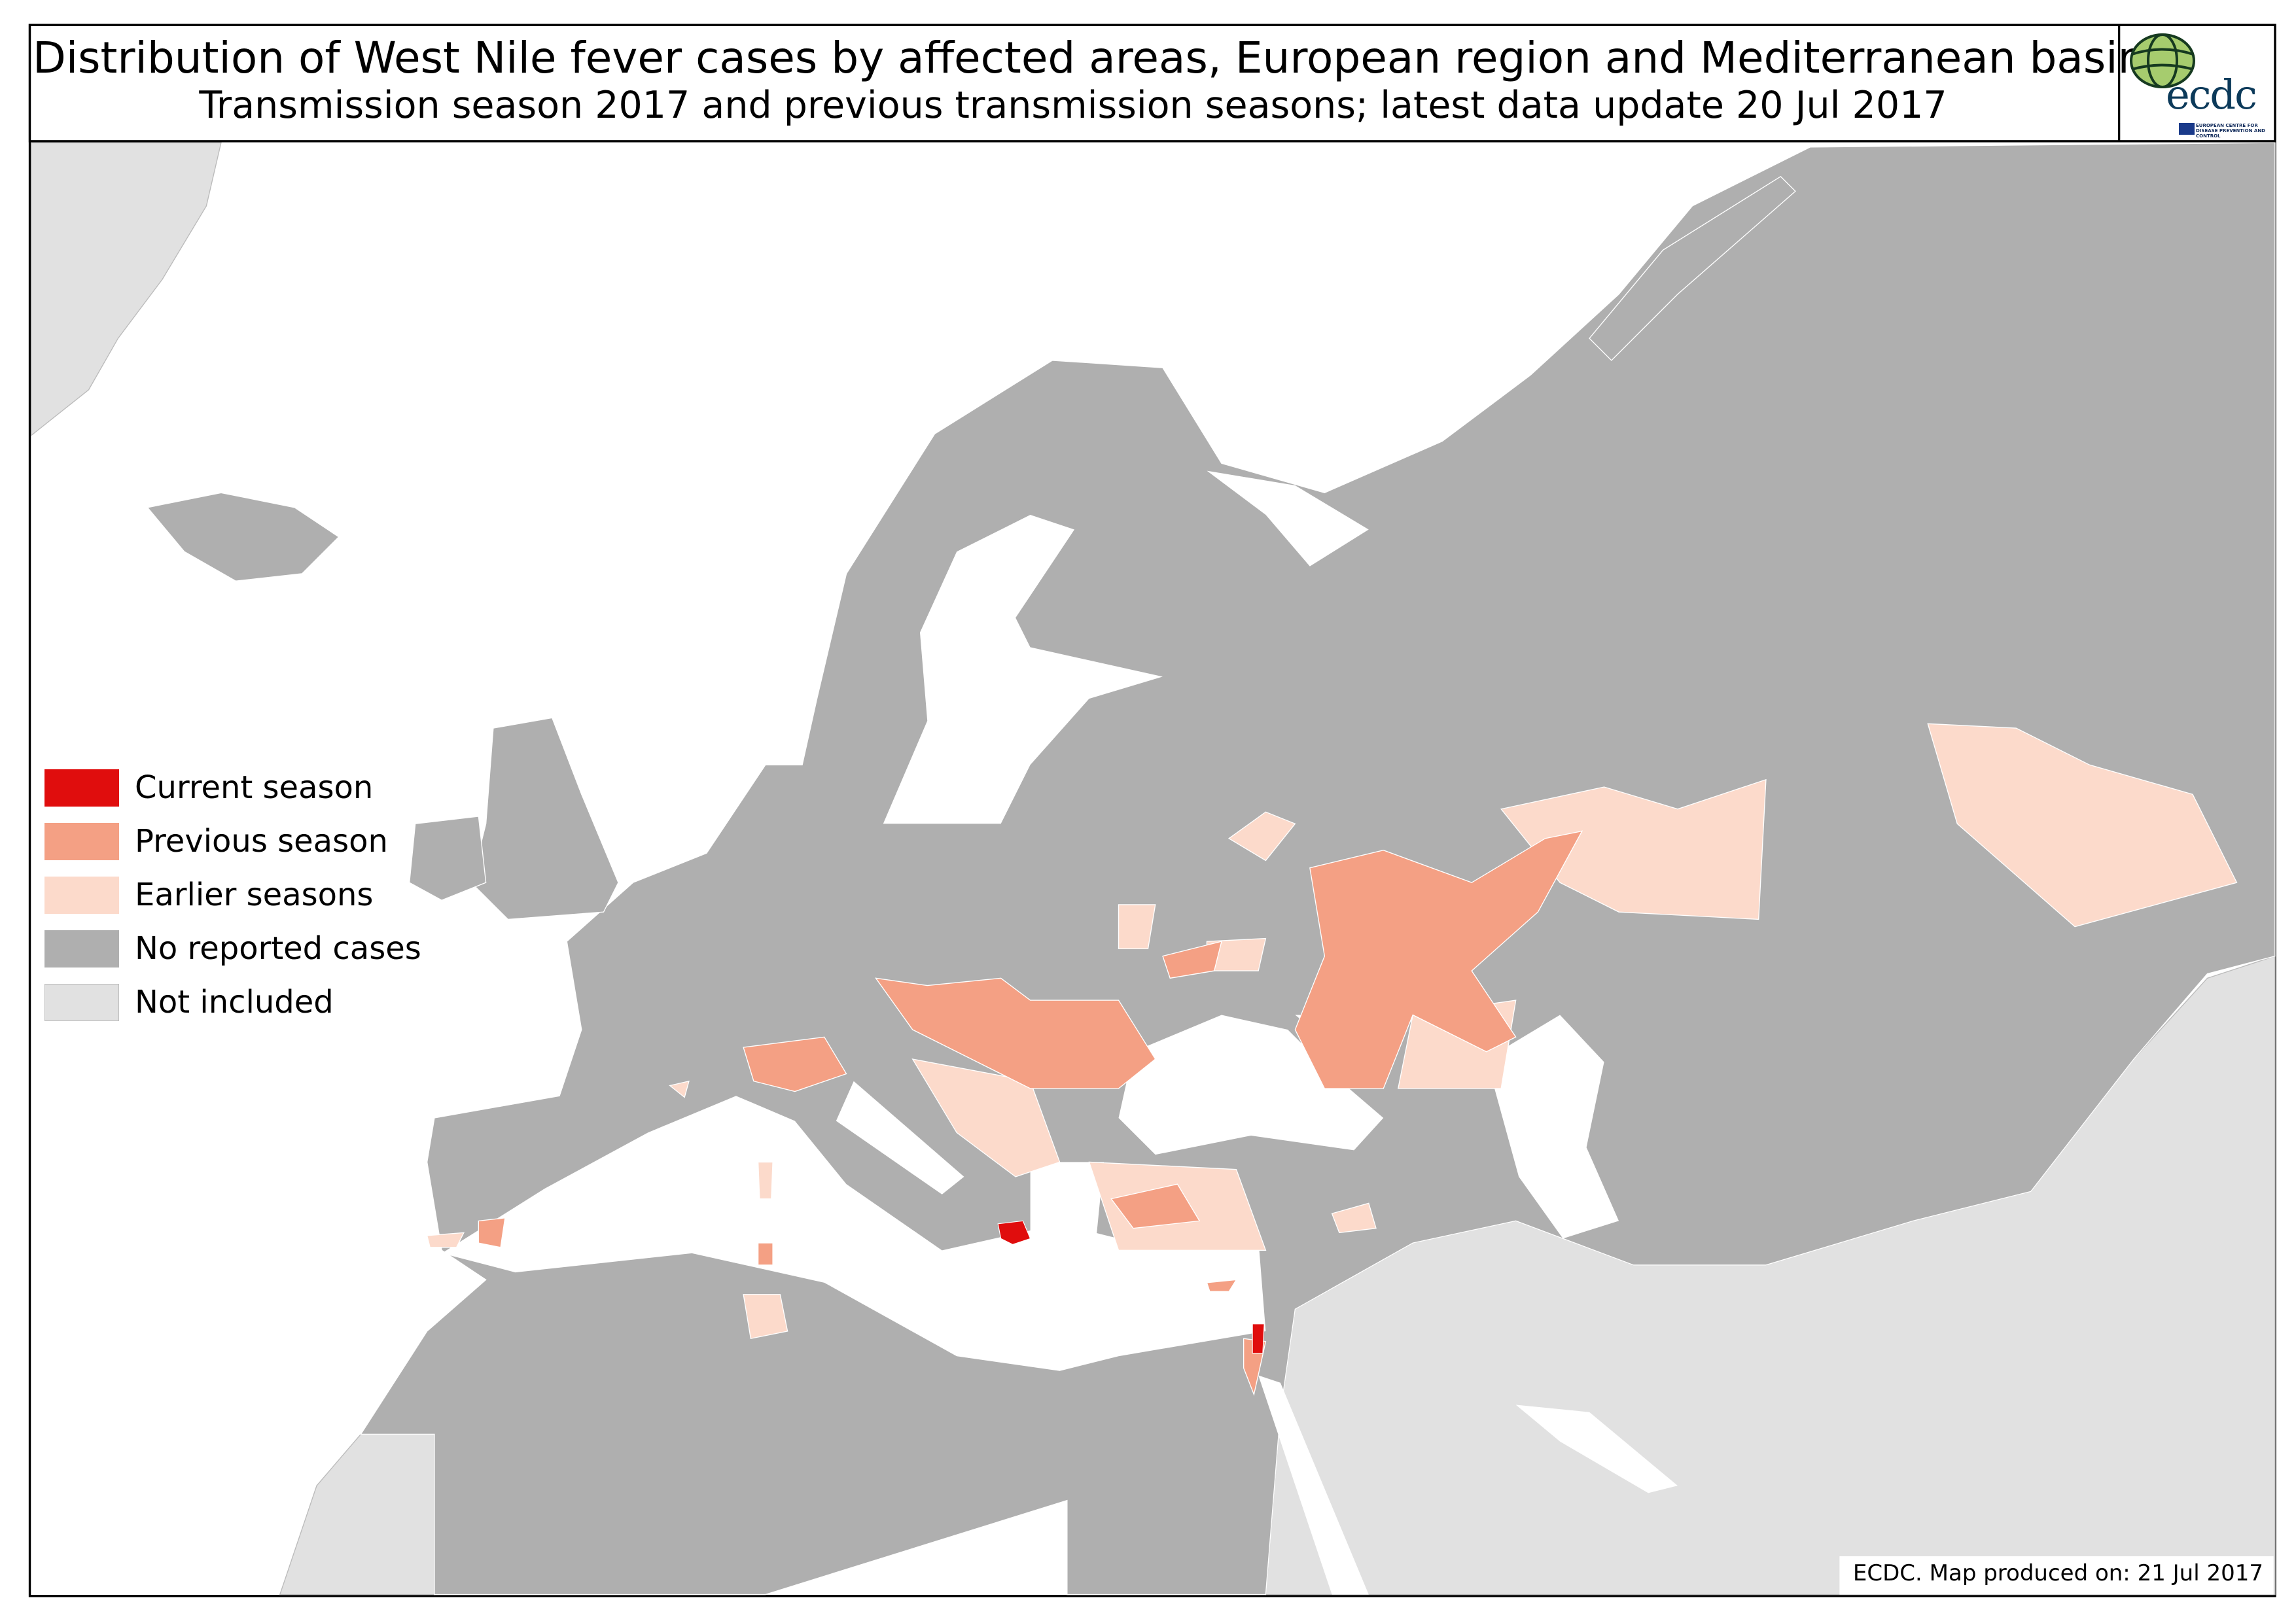  Describe the element at coordinates (492, 1232) in the screenshot. I see `area-spain-south` at that location.